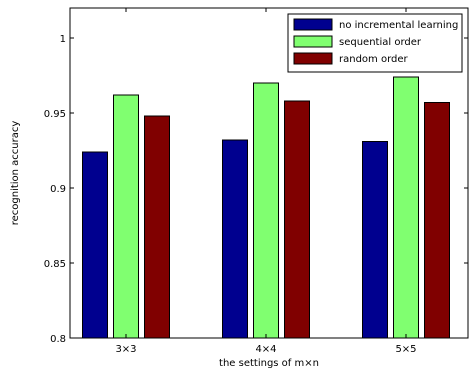 The width and height of the screenshot is (473, 372). Describe the element at coordinates (58, 339) in the screenshot. I see `y-tick-label: 0.8` at that location.